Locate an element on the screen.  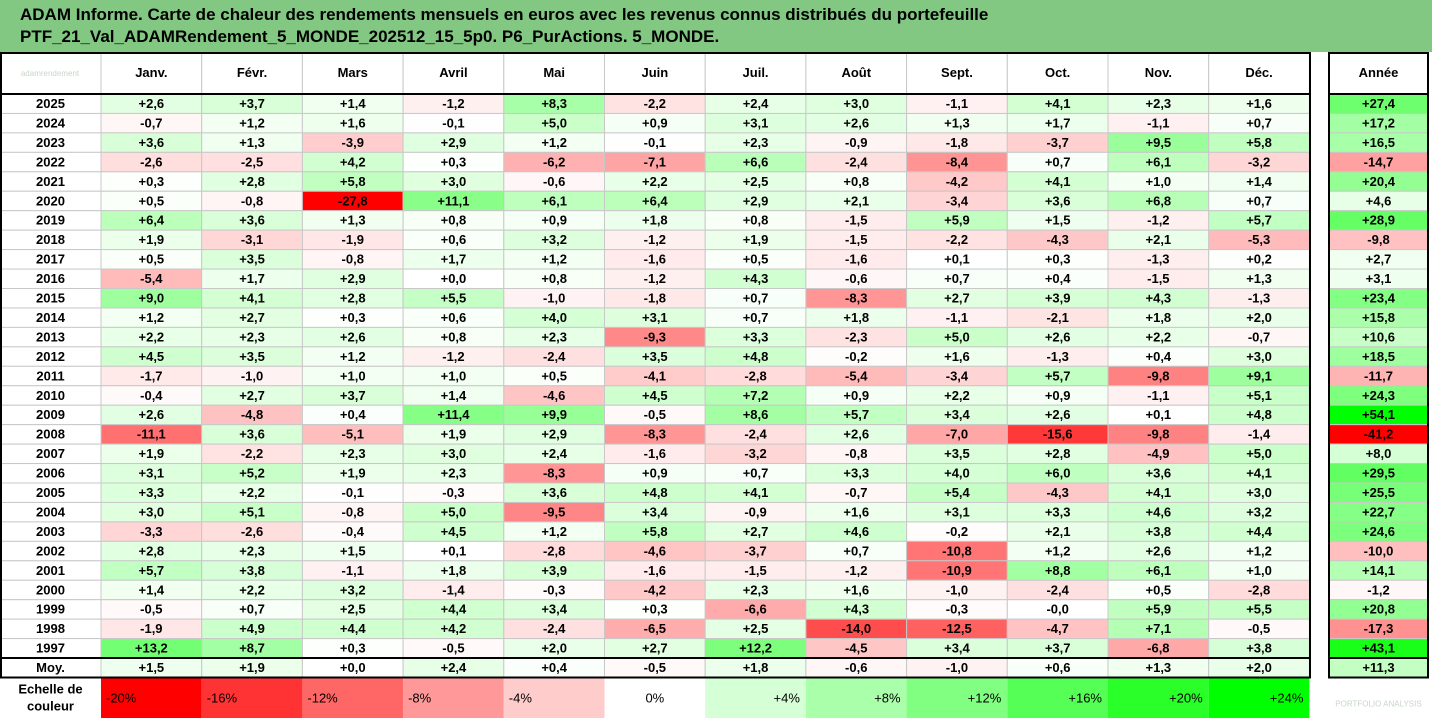
heatmap-cell-value: +2,1 is located at coordinates (856, 200).